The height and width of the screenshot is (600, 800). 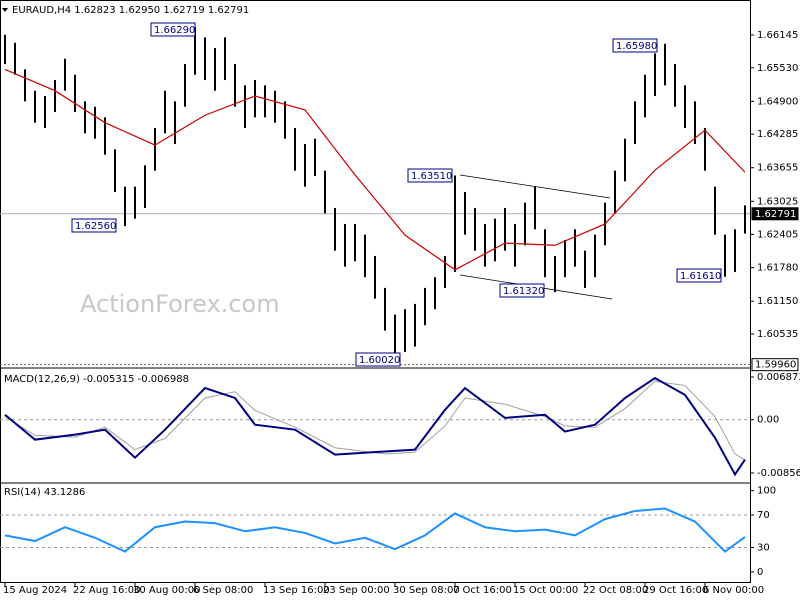 What do you see at coordinates (482, 590) in the screenshot?
I see `x-tick-label: 7 Oct 16:00` at bounding box center [482, 590].